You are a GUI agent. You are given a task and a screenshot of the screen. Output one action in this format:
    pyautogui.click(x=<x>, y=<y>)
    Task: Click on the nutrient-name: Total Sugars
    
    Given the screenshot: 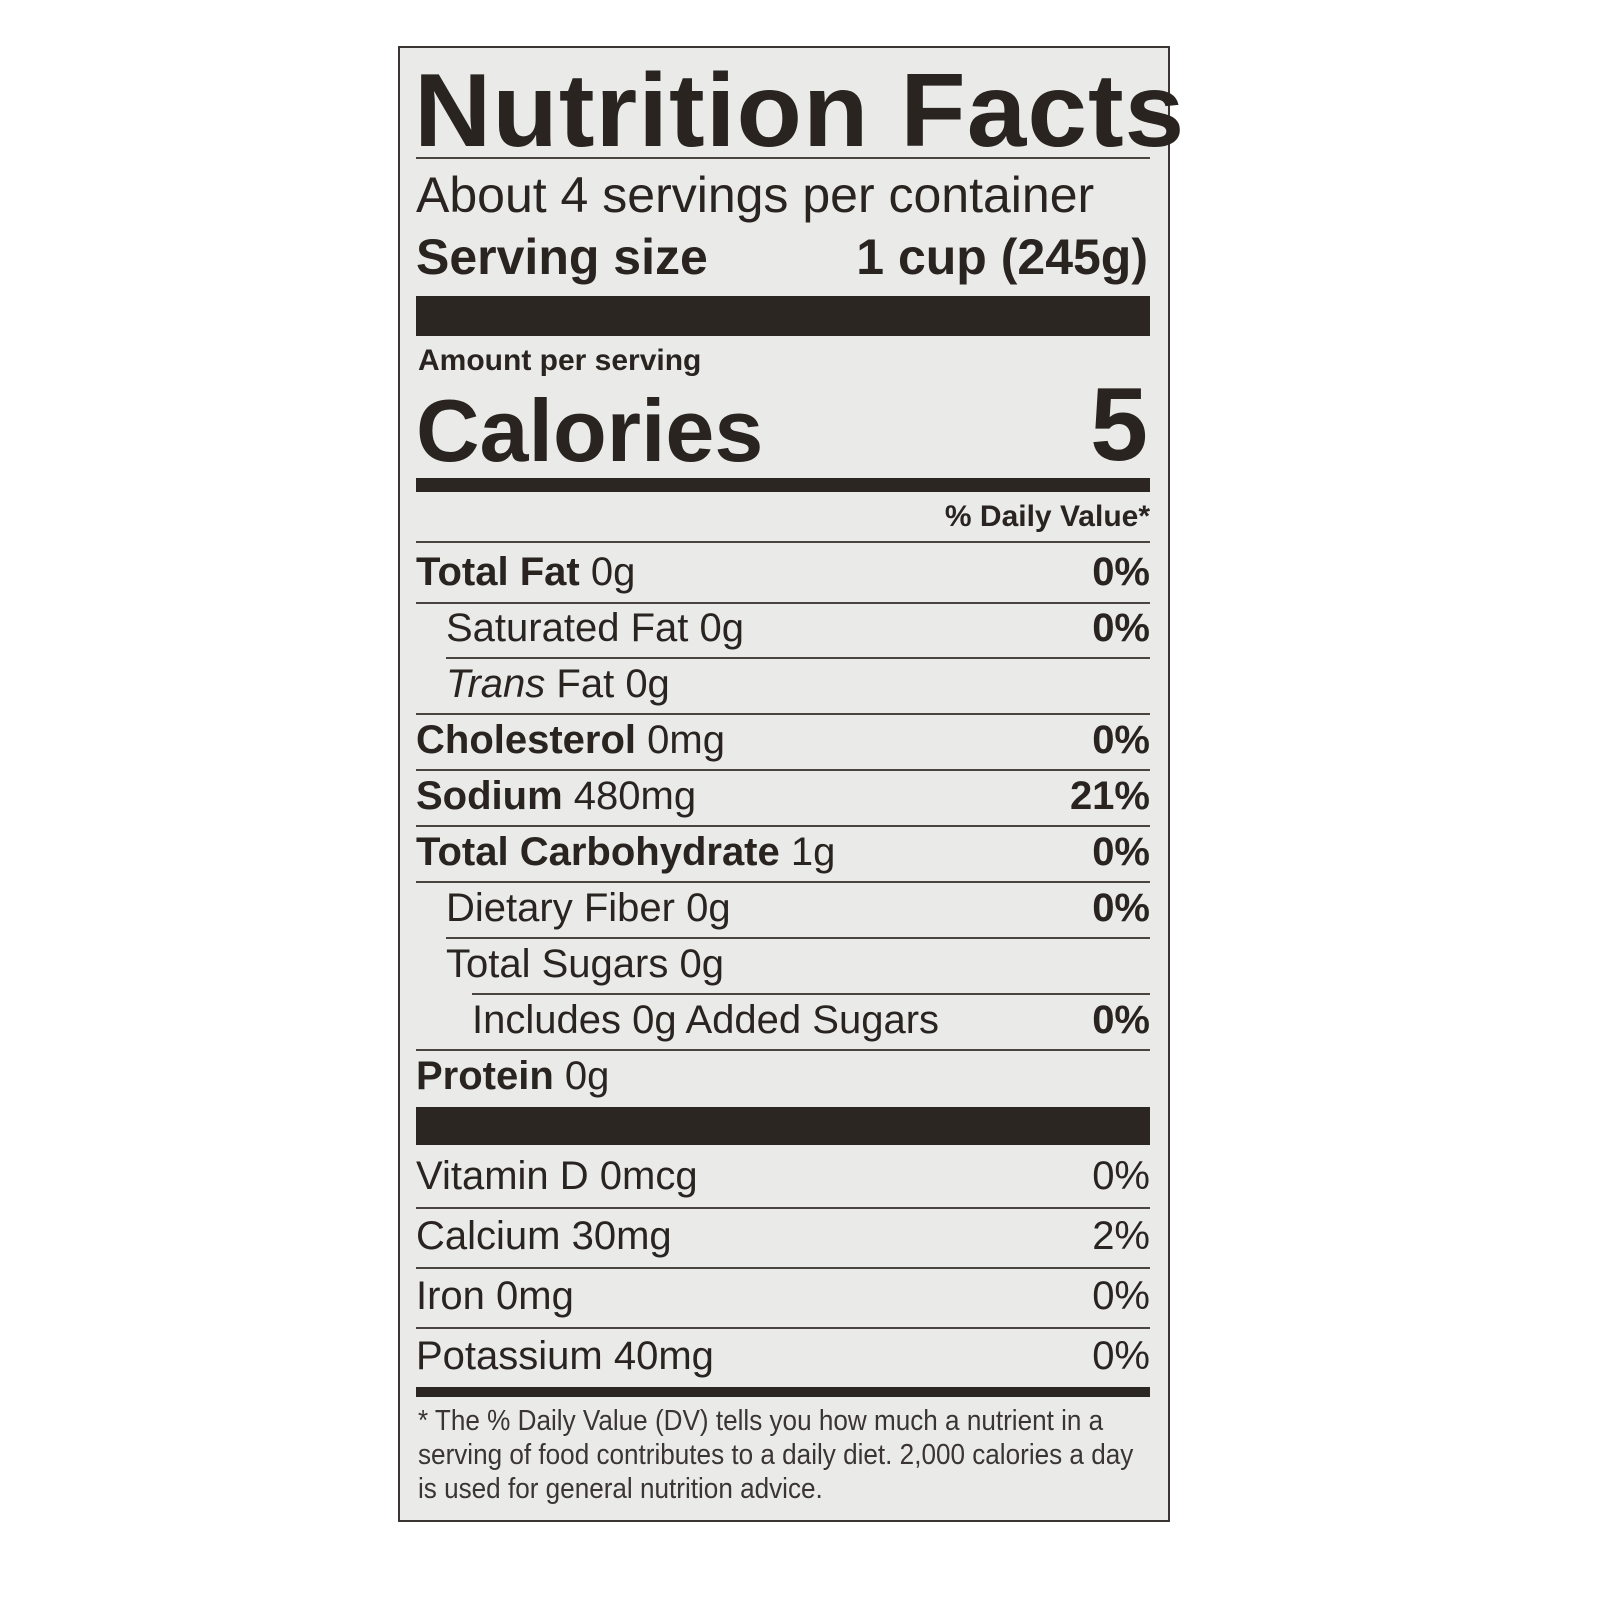 What is the action you would take?
    pyautogui.click(x=557, y=964)
    